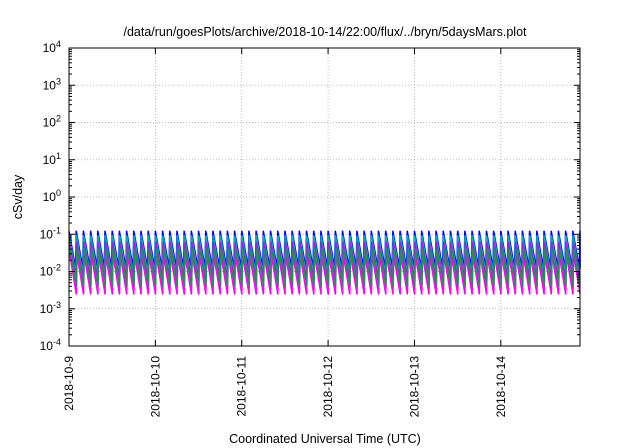 The width and height of the screenshot is (640, 448). I want to click on y-tick-exponent: 3, so click(58, 81).